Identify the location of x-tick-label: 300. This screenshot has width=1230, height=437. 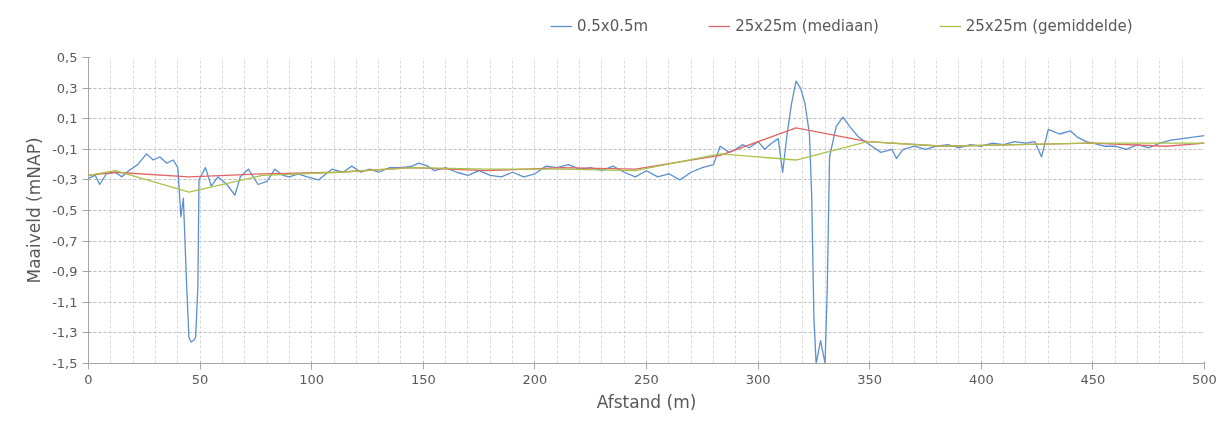
(758, 379).